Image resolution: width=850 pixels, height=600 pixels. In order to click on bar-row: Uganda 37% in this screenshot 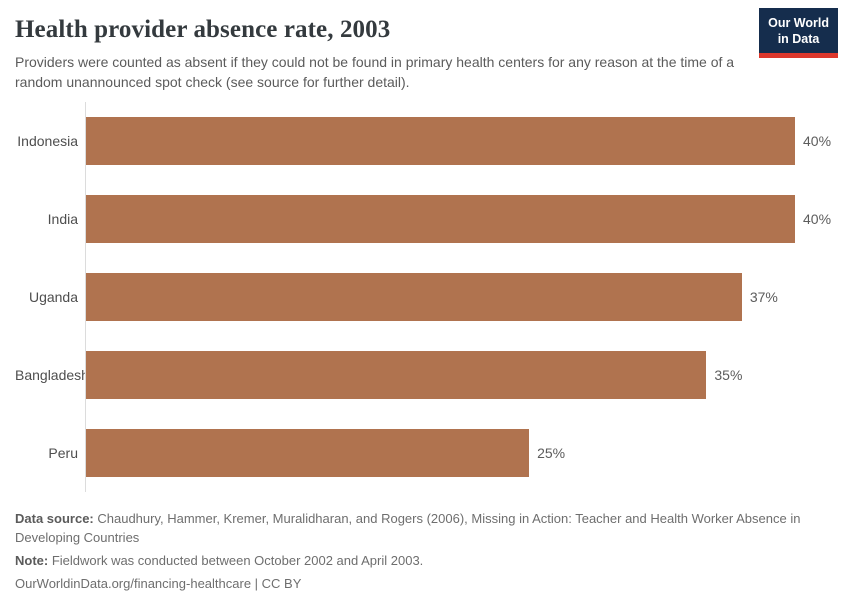, I will do `click(425, 296)`.